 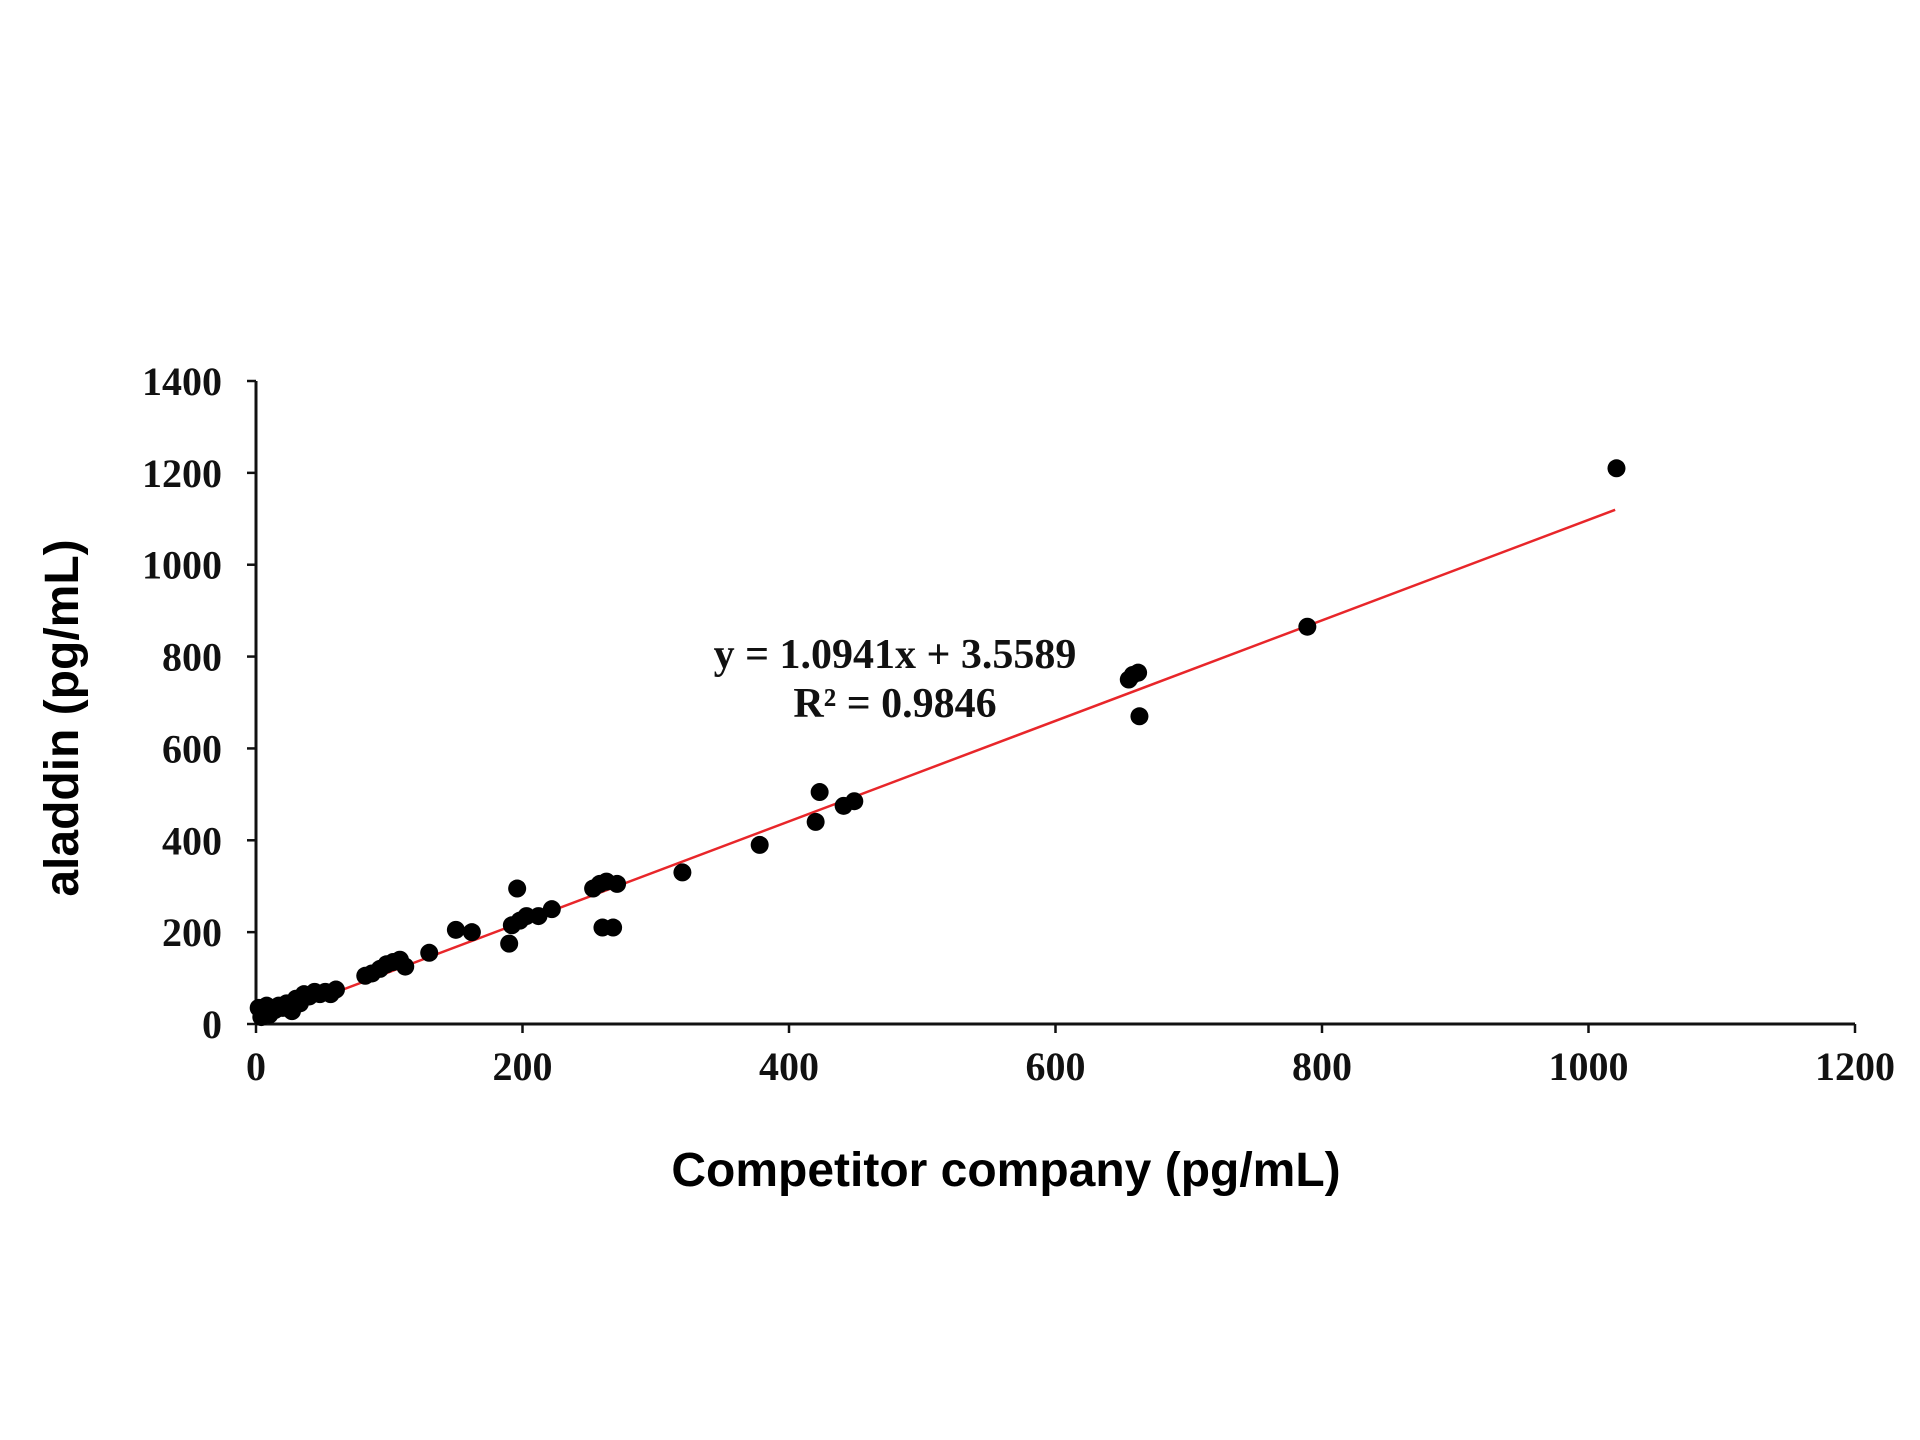 What do you see at coordinates (192, 748) in the screenshot?
I see `y-tick-label: 600` at bounding box center [192, 748].